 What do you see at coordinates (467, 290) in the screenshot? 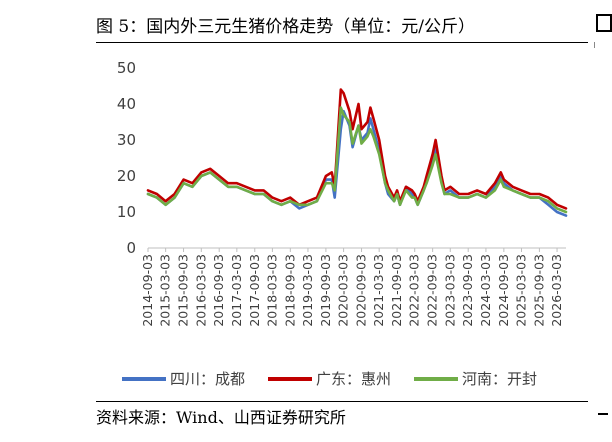
I see `x-tick-label: 2023-09-03` at bounding box center [467, 290].